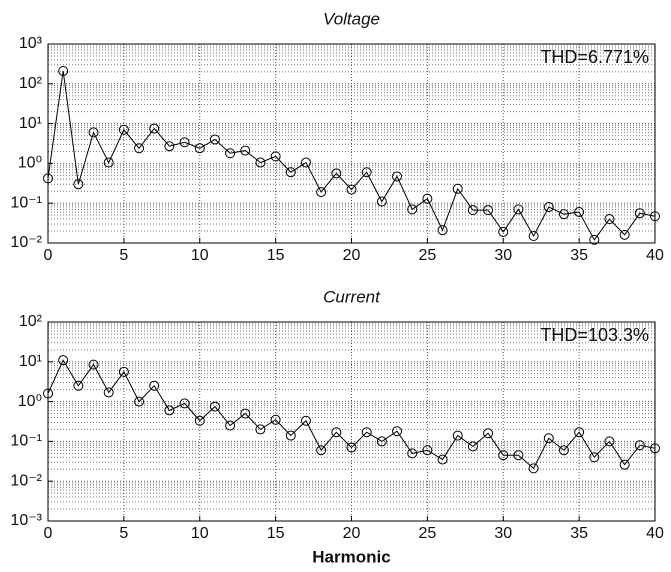  What do you see at coordinates (123, 533) in the screenshot?
I see `x-tick-label: 5` at bounding box center [123, 533].